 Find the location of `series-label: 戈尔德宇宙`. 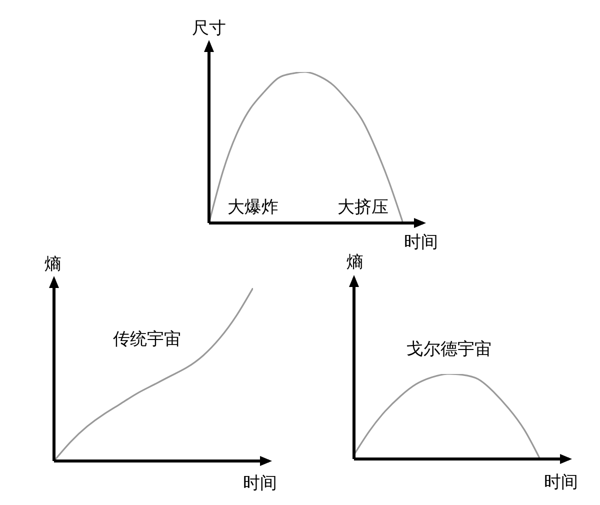

series-label: 戈尔德宇宙 is located at coordinates (449, 350).